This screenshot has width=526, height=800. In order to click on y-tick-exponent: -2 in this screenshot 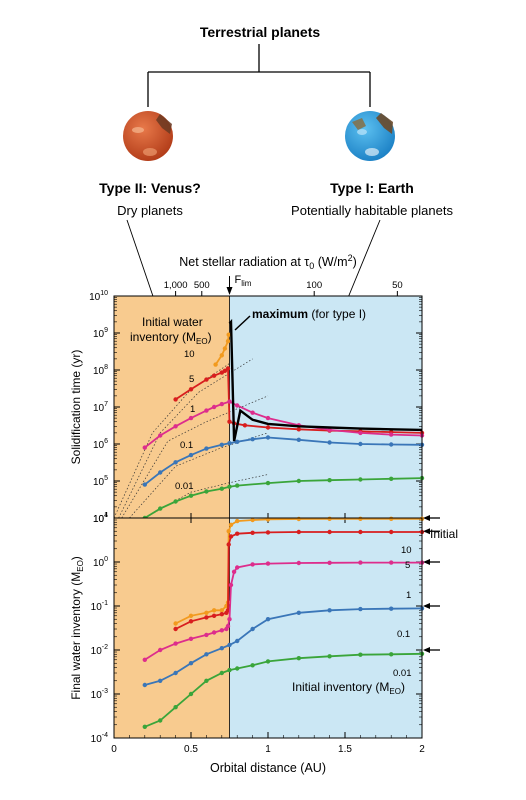, I will do `click(105, 647)`.